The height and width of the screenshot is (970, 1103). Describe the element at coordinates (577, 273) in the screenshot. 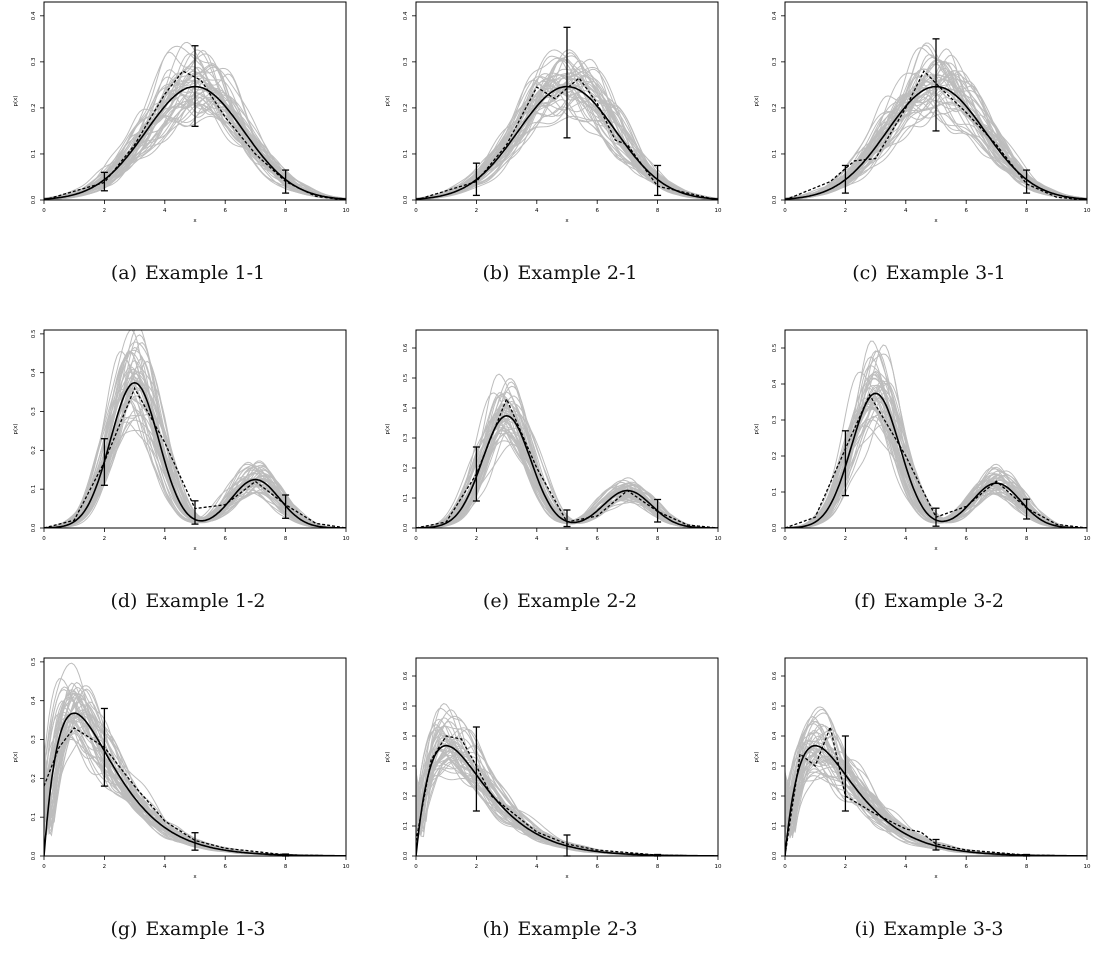

I see `panel-caption-text: Example 2-1` at that location.